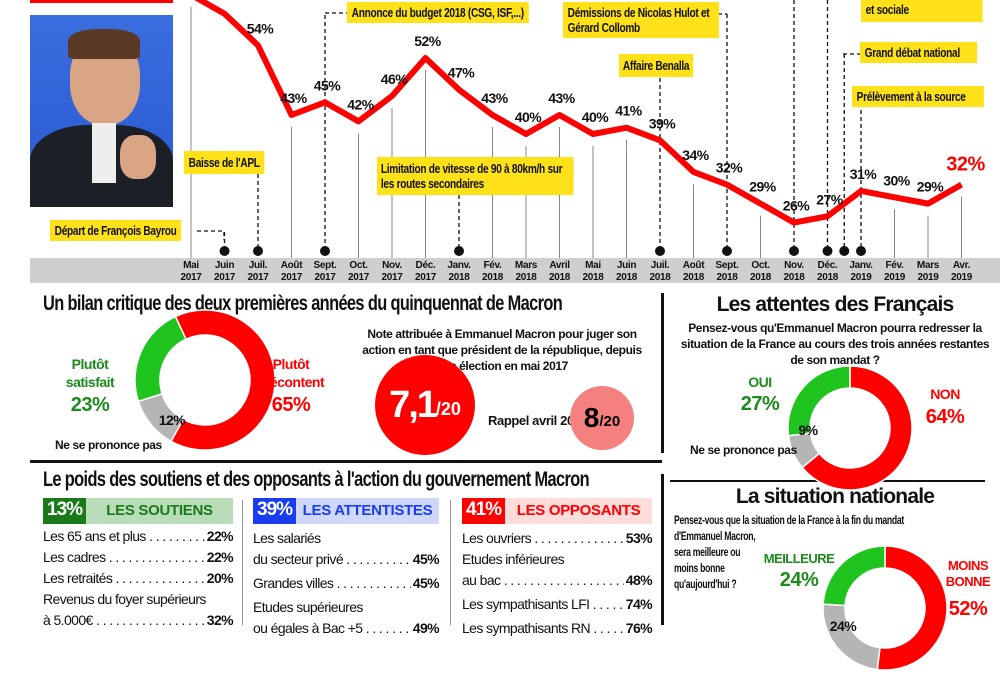  What do you see at coordinates (101, 111) in the screenshot?
I see `macron-photo` at bounding box center [101, 111].